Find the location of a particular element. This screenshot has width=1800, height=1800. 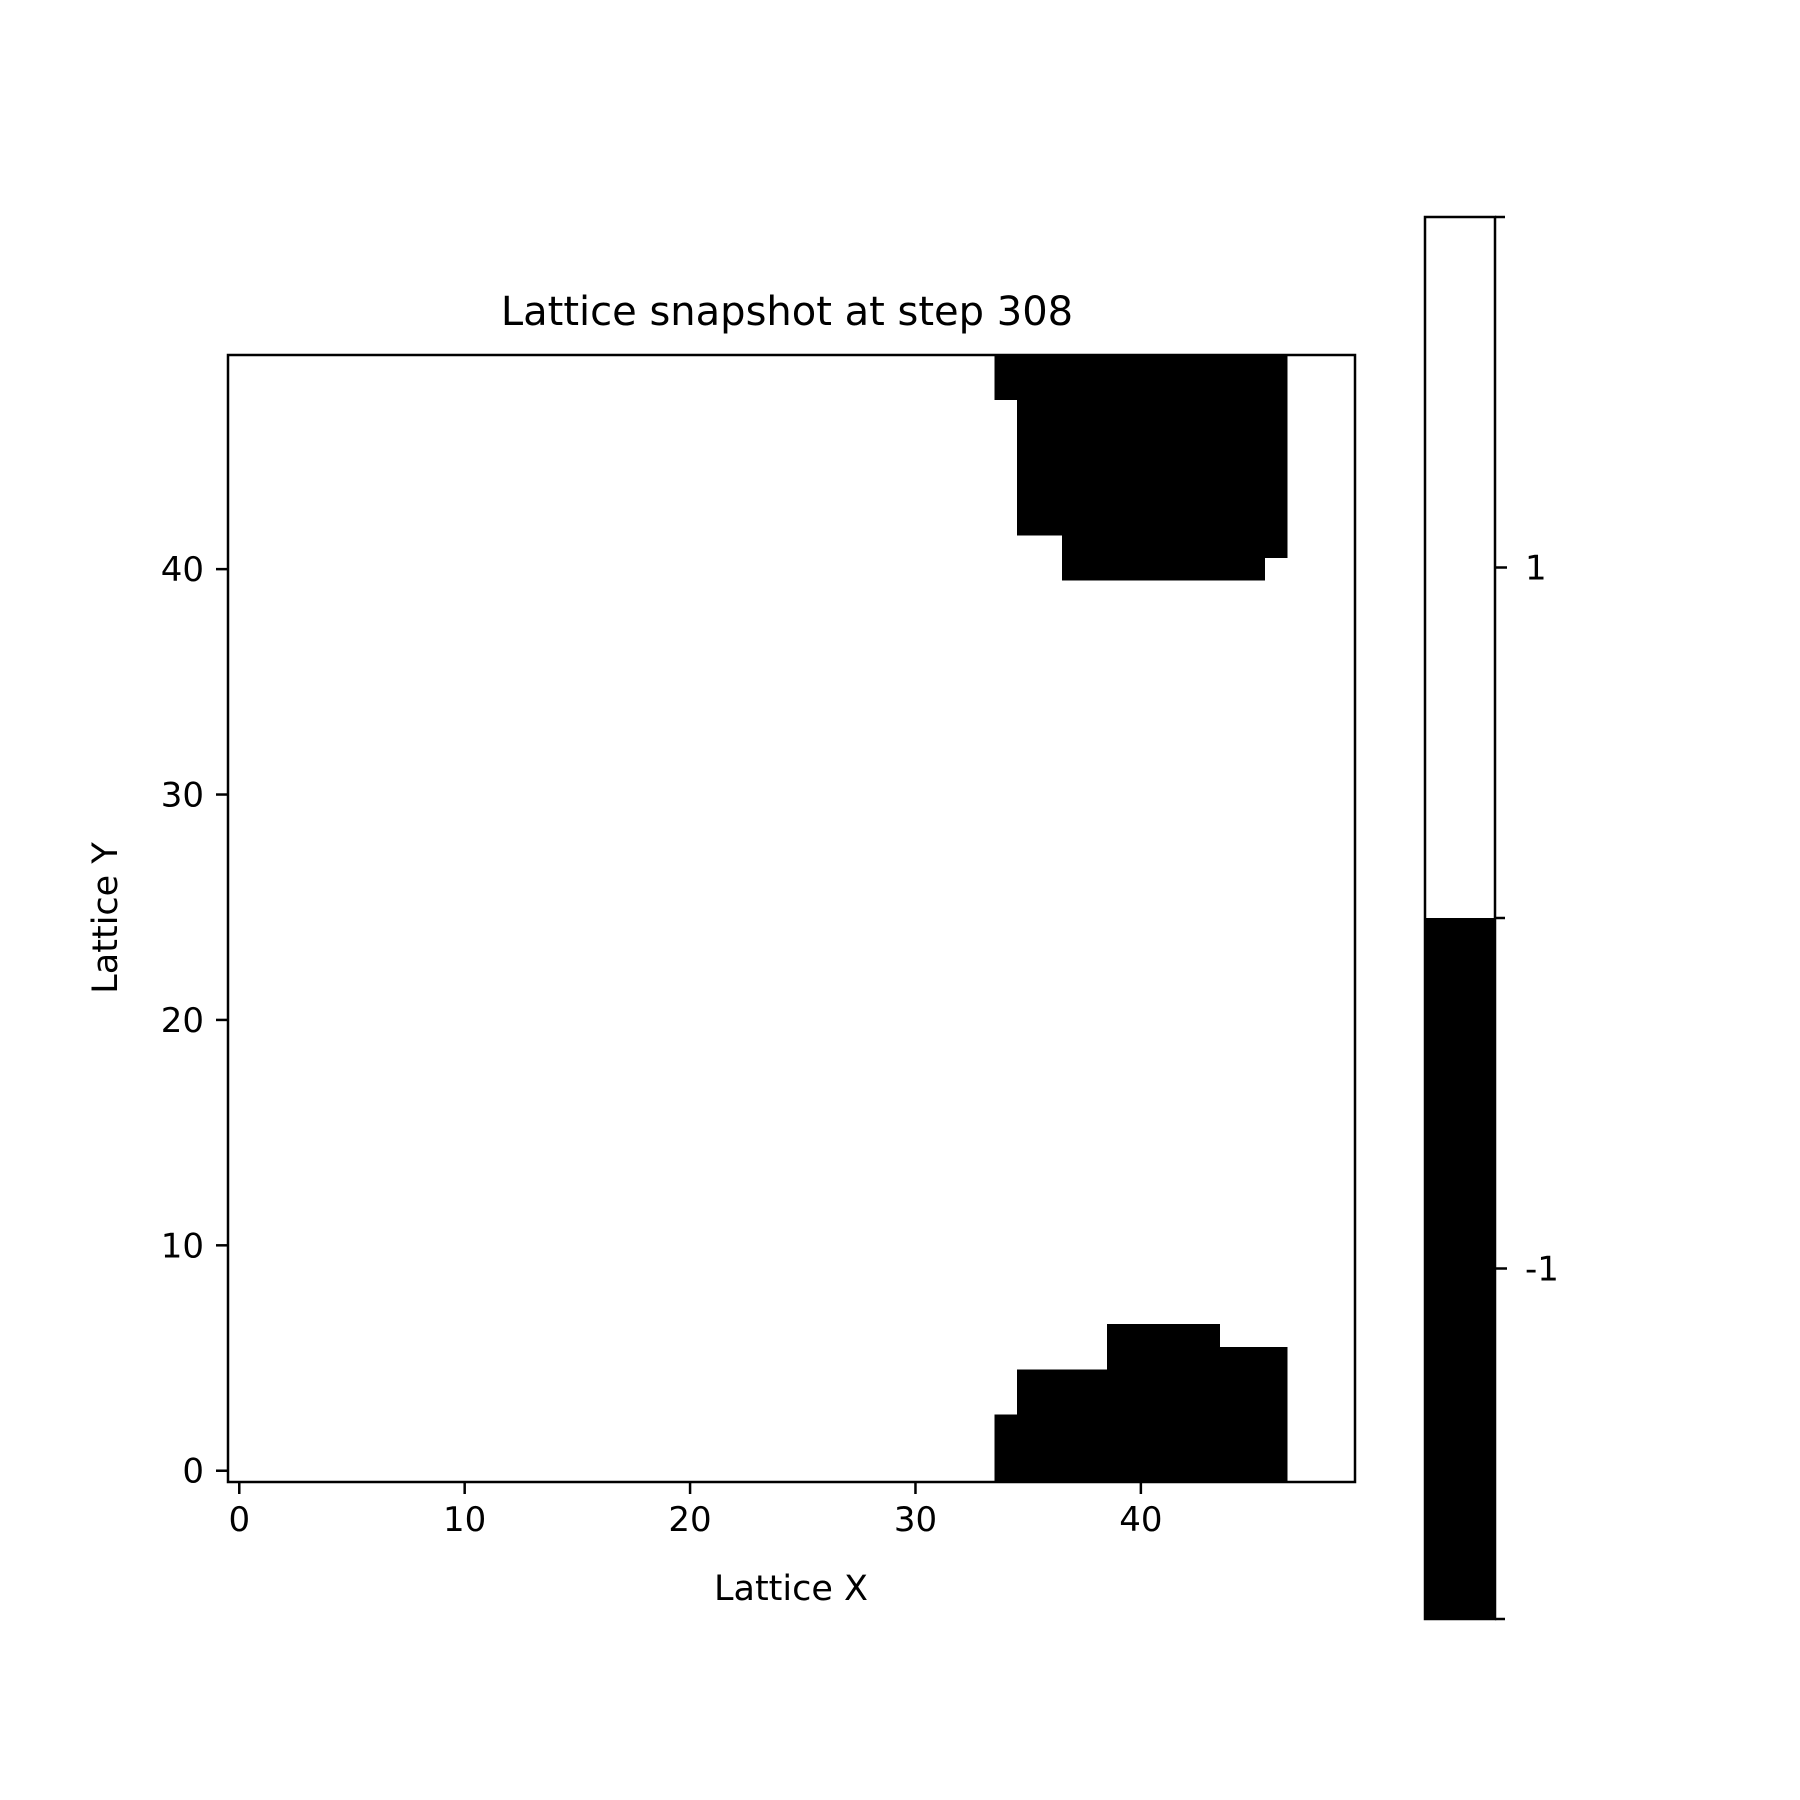

x-axis-label: Lattice X is located at coordinates (791, 1589).